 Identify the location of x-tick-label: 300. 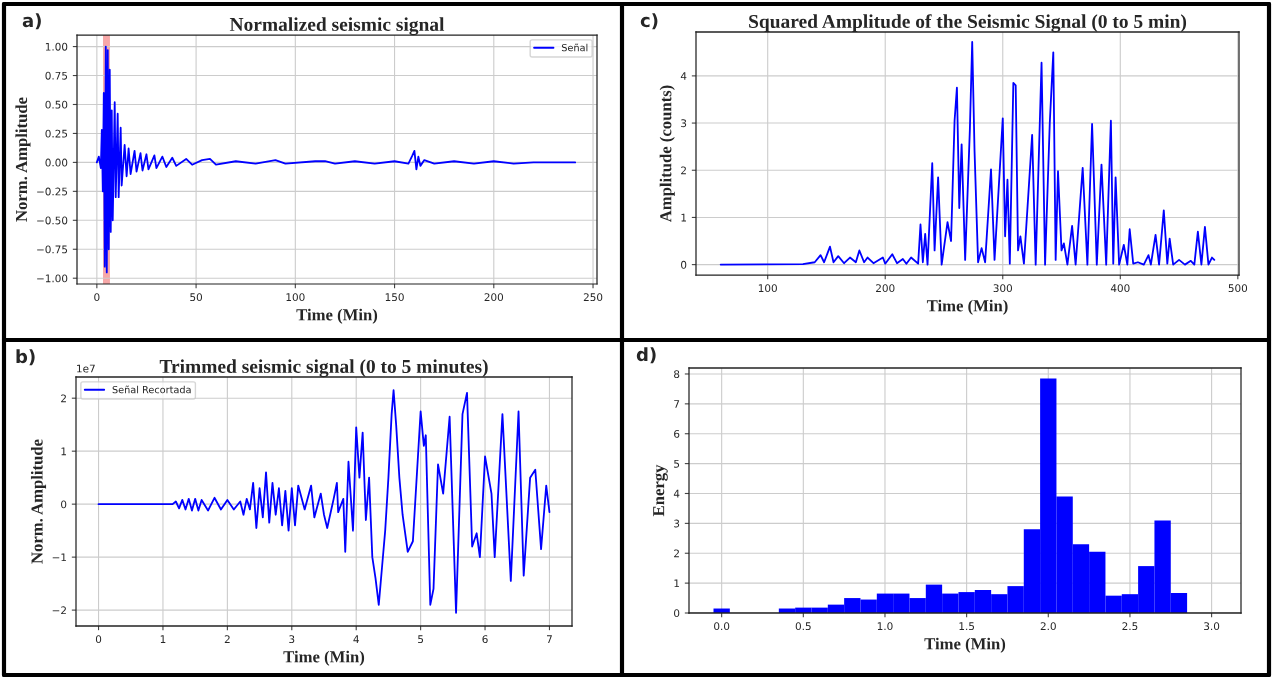
(1003, 288).